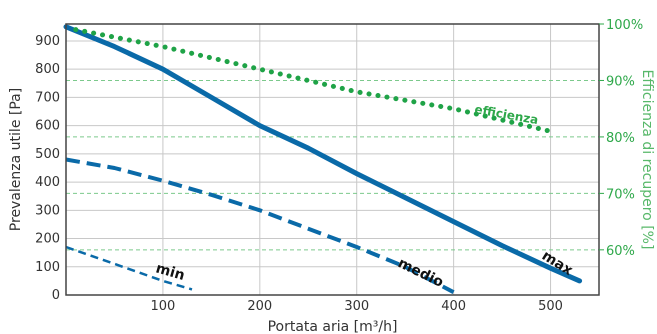 The width and height of the screenshot is (657, 334). I want to click on y-axis-title: Prevalenza utile [Pa], so click(16, 159).